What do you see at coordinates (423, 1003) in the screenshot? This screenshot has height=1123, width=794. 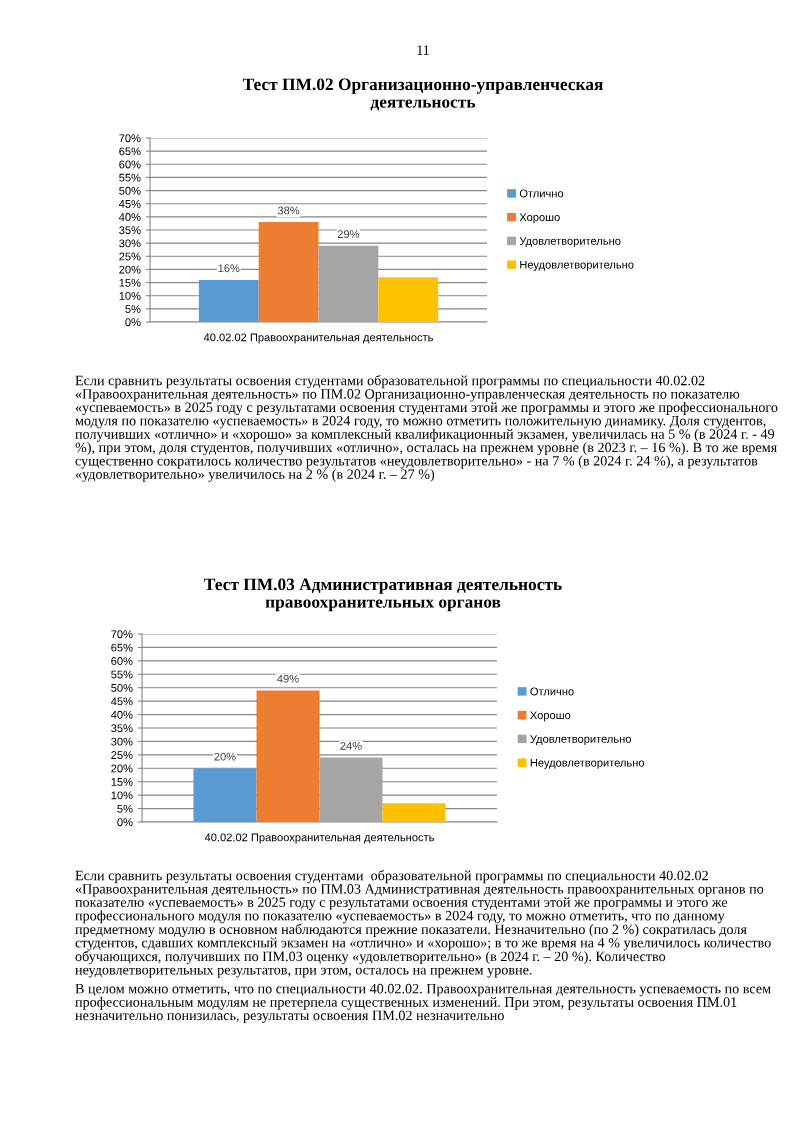 I see `text: В целом можно отметить, что по специальности 40.02.02. Правоохранительная деятельность успеваемость по всем профессиональным модулям не претерпела существенных изменений. При этом, результаты освоения ПМ.01 незначительно понизилась, результаты освоения ПМ.02 незначительно` at bounding box center [423, 1003].